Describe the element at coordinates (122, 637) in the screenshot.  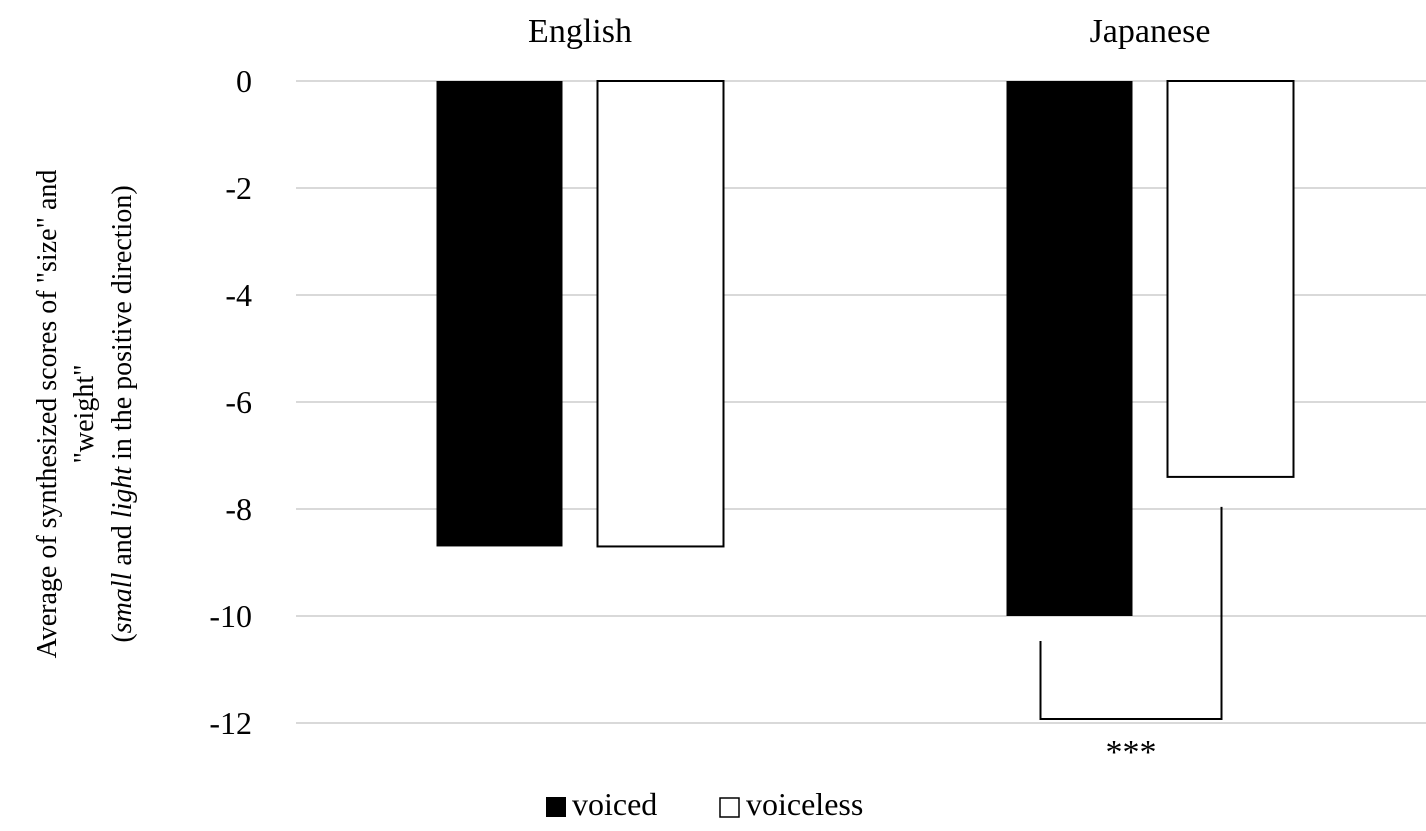
I see `y-axis-label-line-3-open: (` at that location.